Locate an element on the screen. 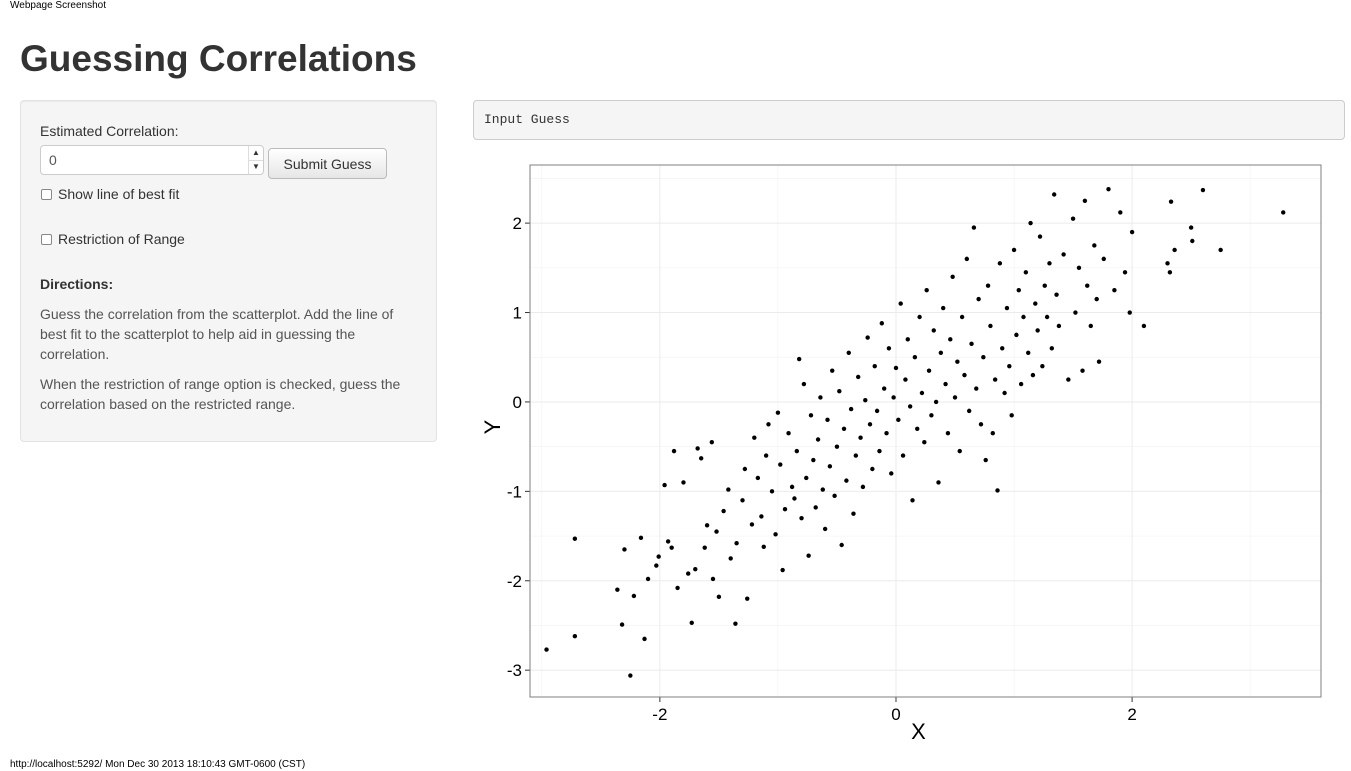 This screenshot has height=771, width=1351. x-tick-label: -2 is located at coordinates (659, 714).